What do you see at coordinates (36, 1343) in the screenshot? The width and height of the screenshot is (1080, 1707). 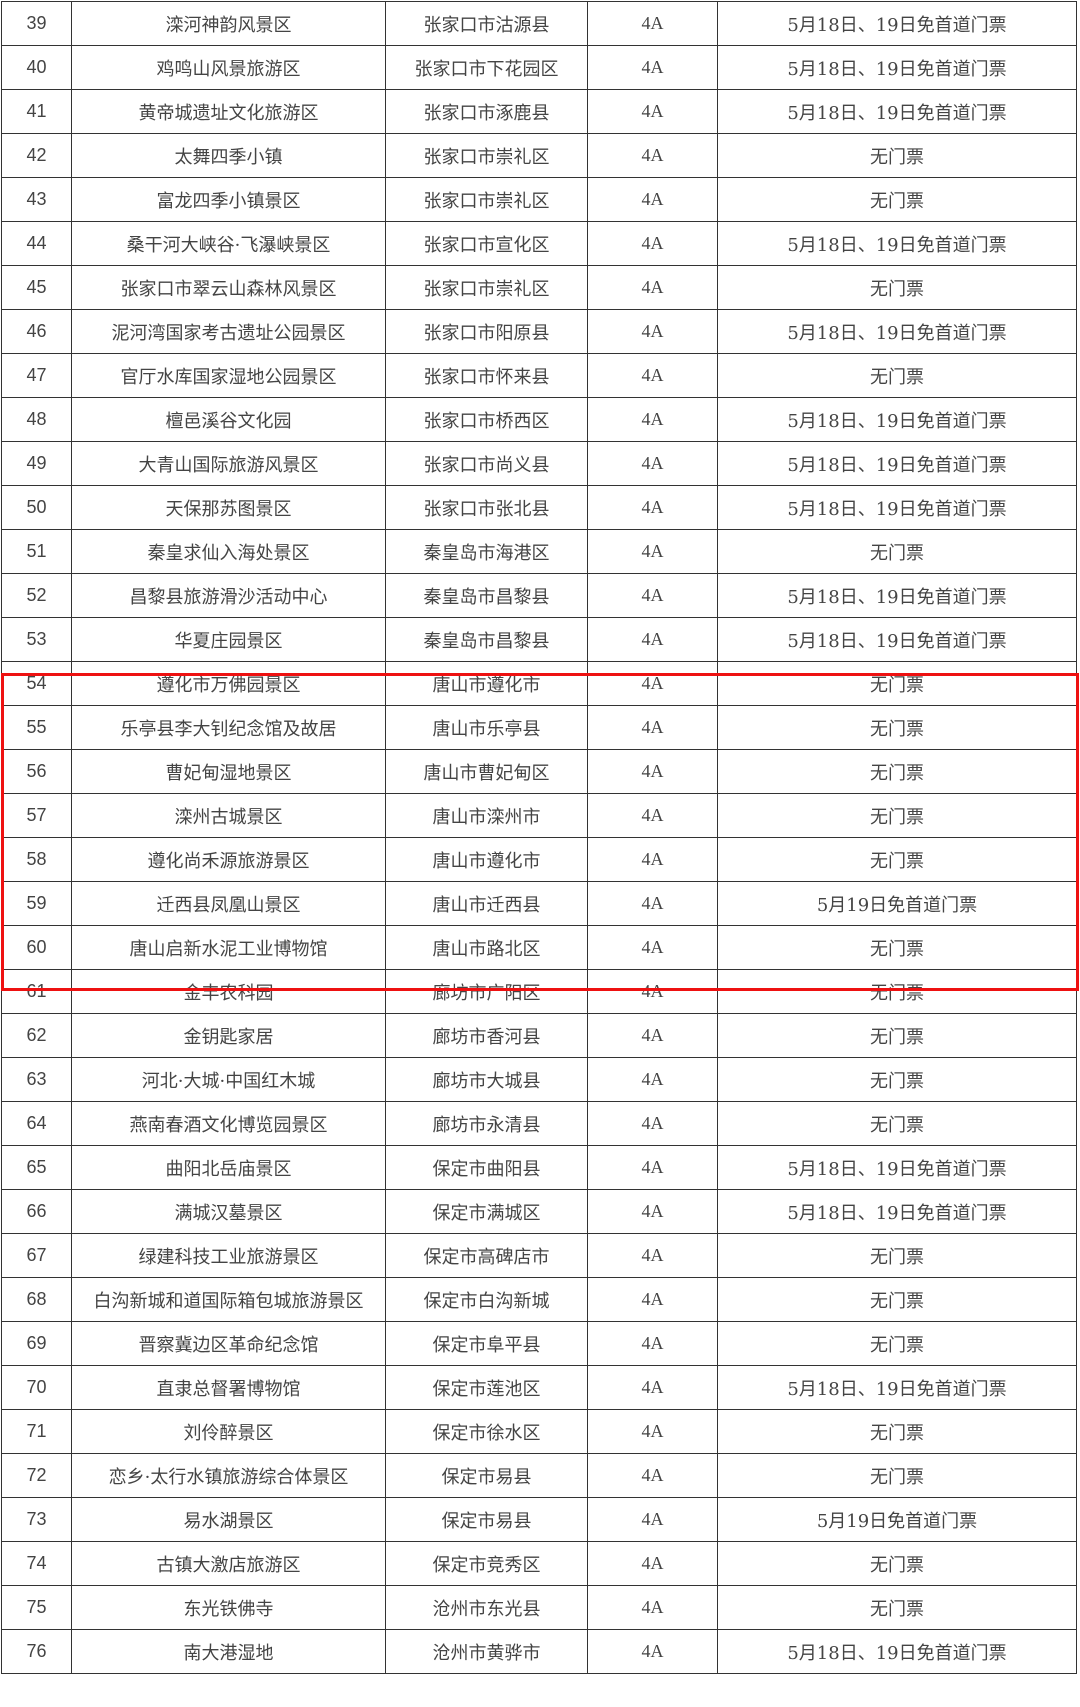 I see `row-number-cell: 69` at bounding box center [36, 1343].